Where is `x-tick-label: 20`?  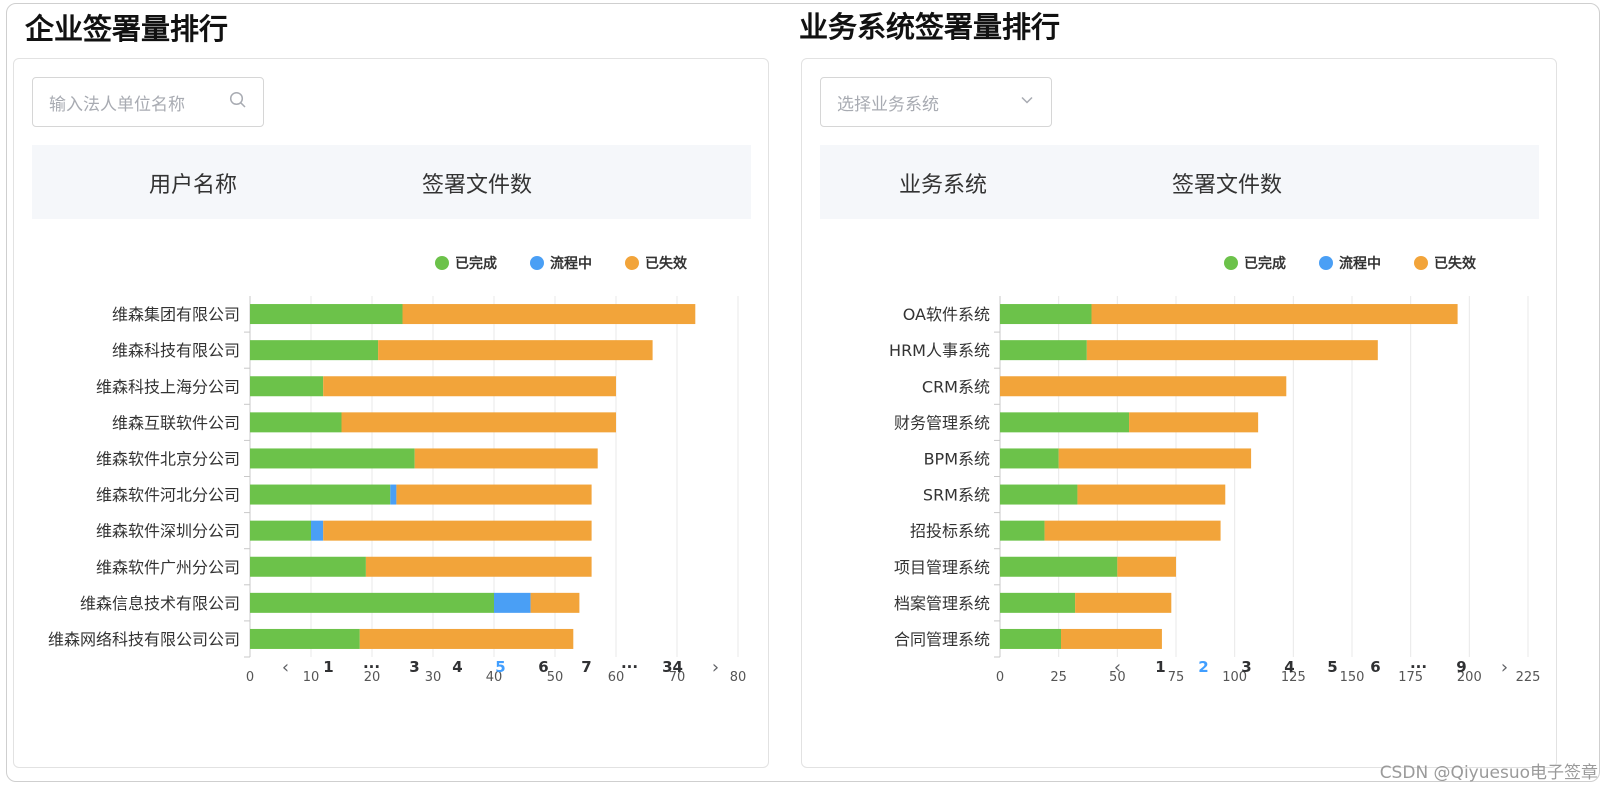 x-tick-label: 20 is located at coordinates (372, 677).